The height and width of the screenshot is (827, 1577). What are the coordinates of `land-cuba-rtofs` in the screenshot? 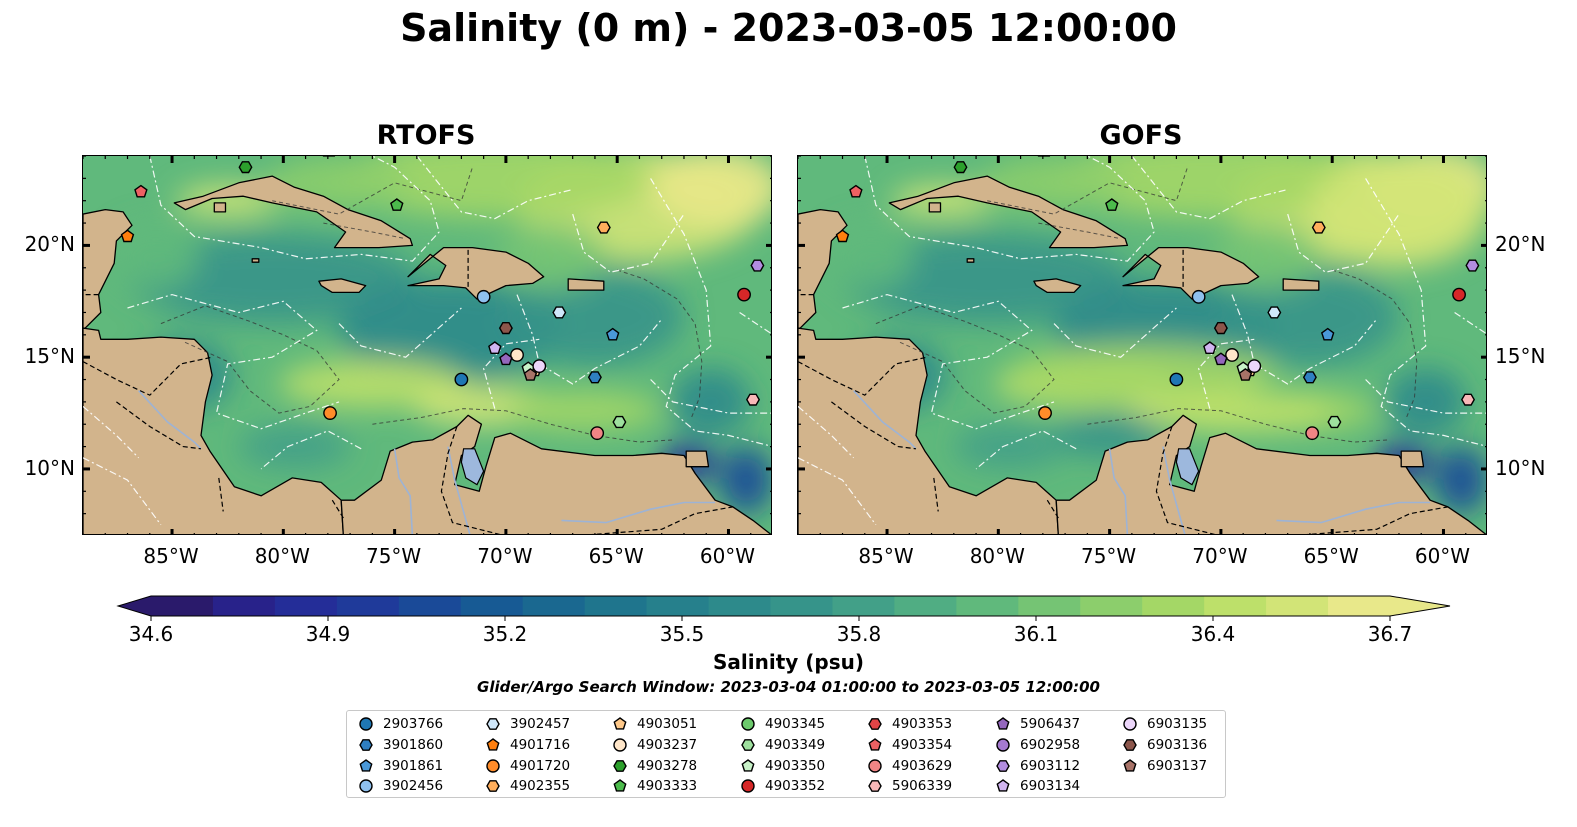 It's located at (293, 212).